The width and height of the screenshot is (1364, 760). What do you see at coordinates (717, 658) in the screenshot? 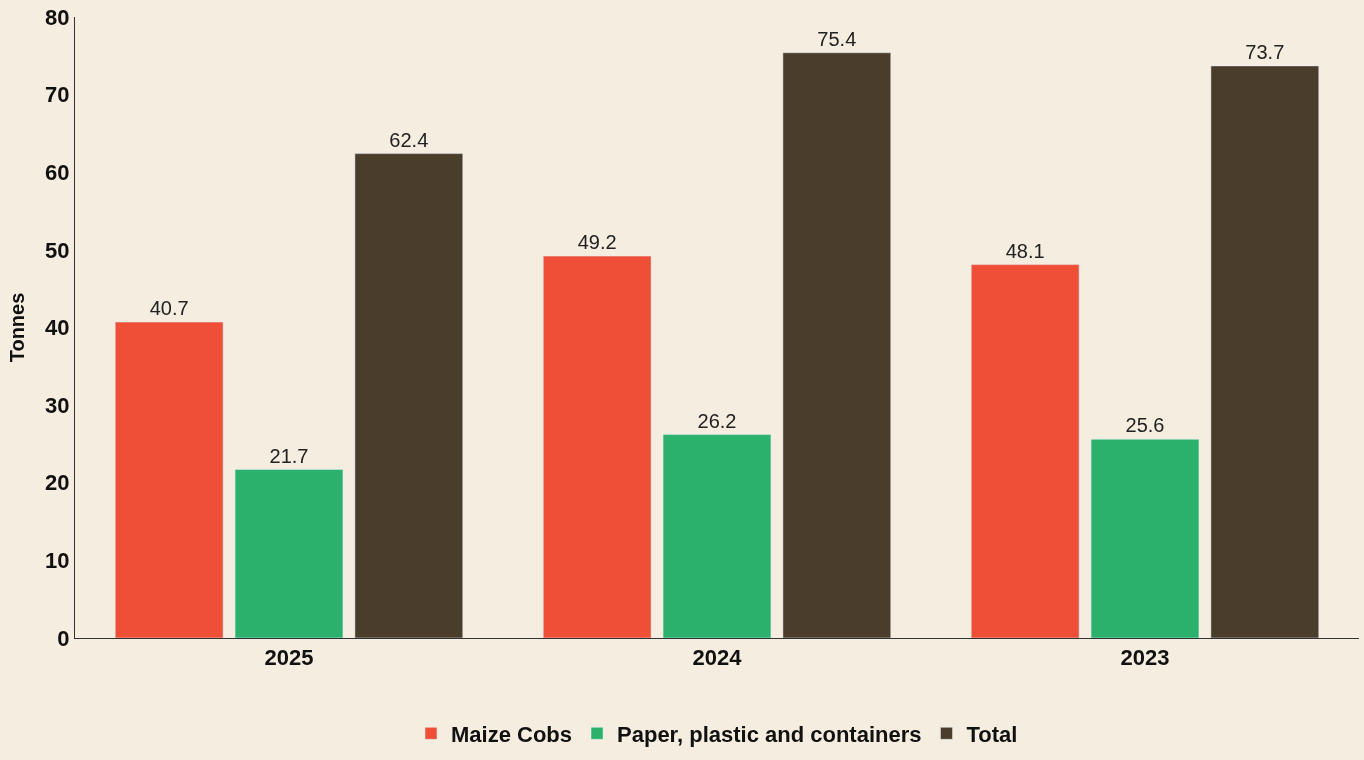
I see `x-tick-label: 2024` at bounding box center [717, 658].